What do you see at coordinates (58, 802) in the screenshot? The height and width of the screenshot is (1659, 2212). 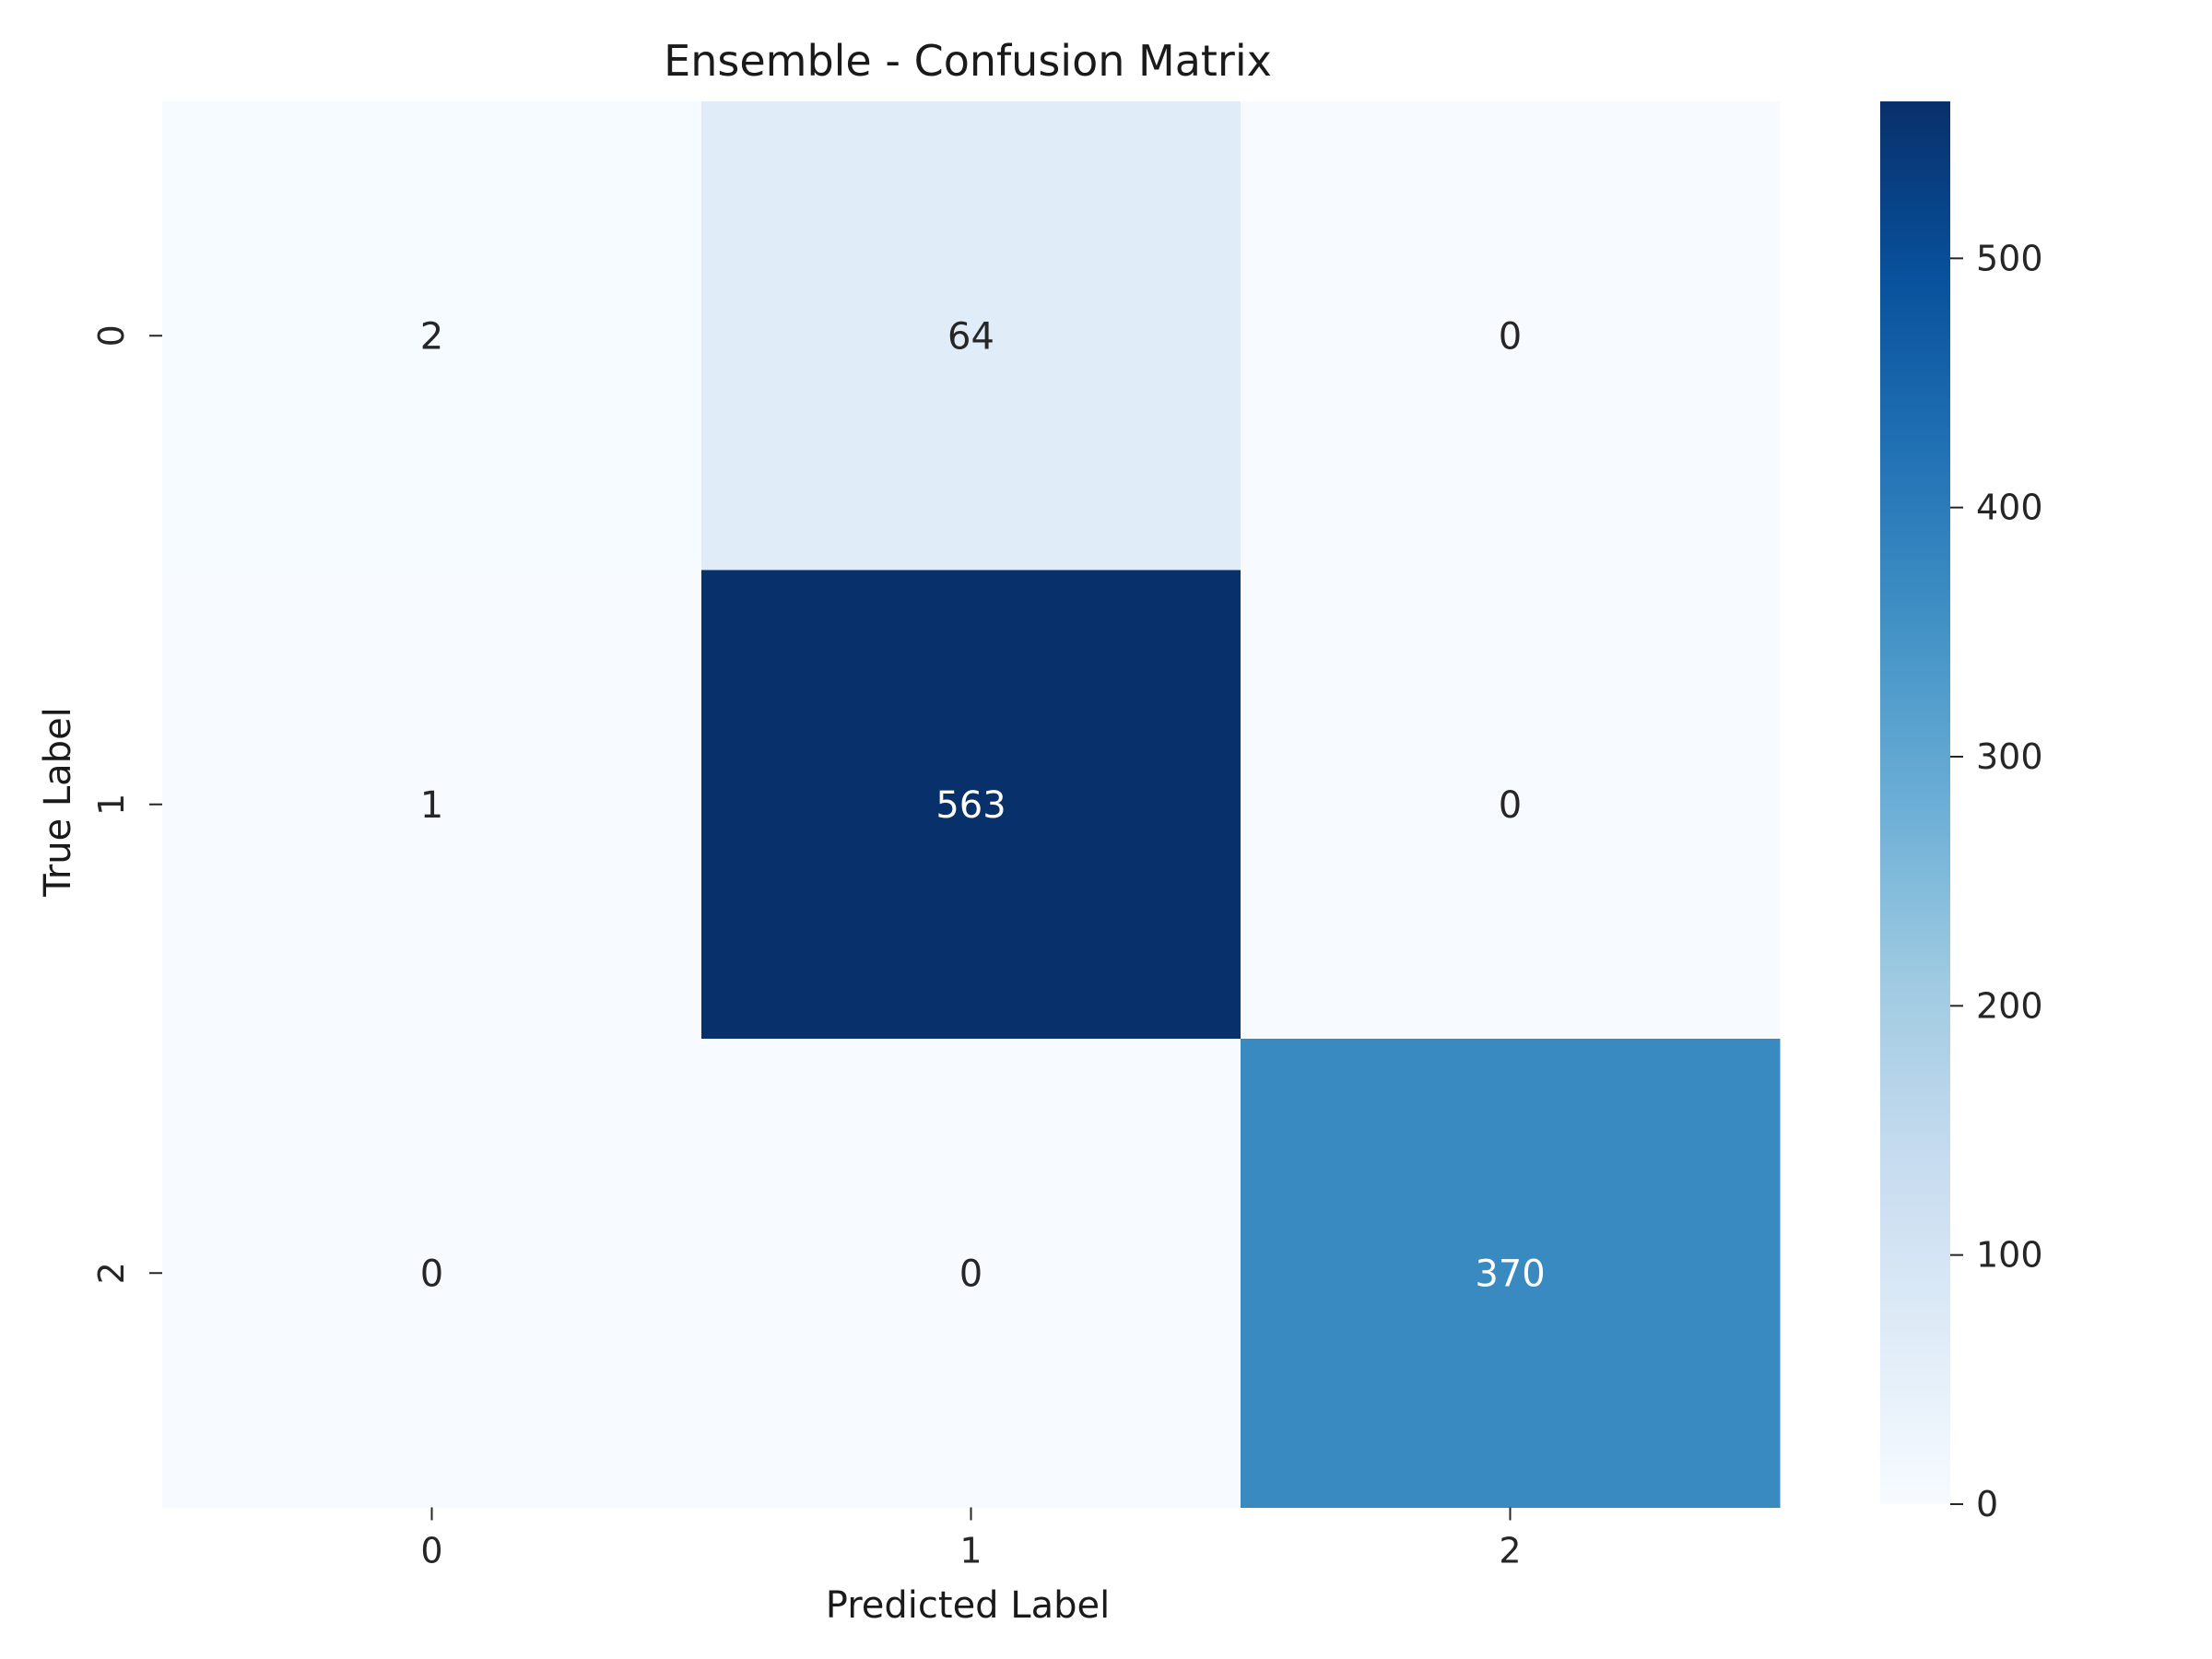 I see `y-axis-label: True Label` at bounding box center [58, 802].